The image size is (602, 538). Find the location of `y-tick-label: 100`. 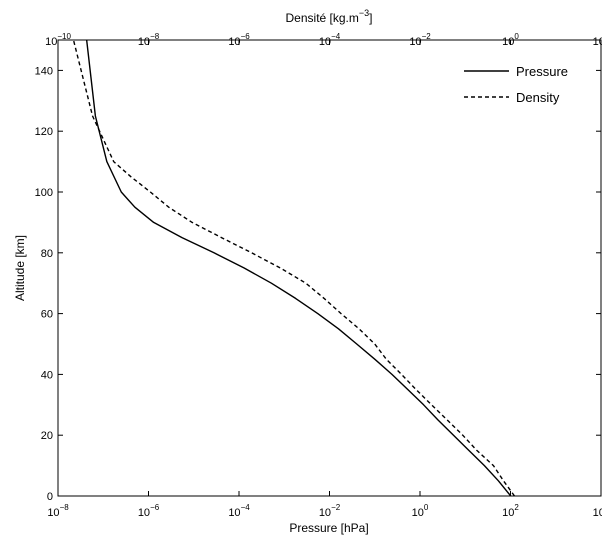

y-tick-label: 100 is located at coordinates (44, 193).